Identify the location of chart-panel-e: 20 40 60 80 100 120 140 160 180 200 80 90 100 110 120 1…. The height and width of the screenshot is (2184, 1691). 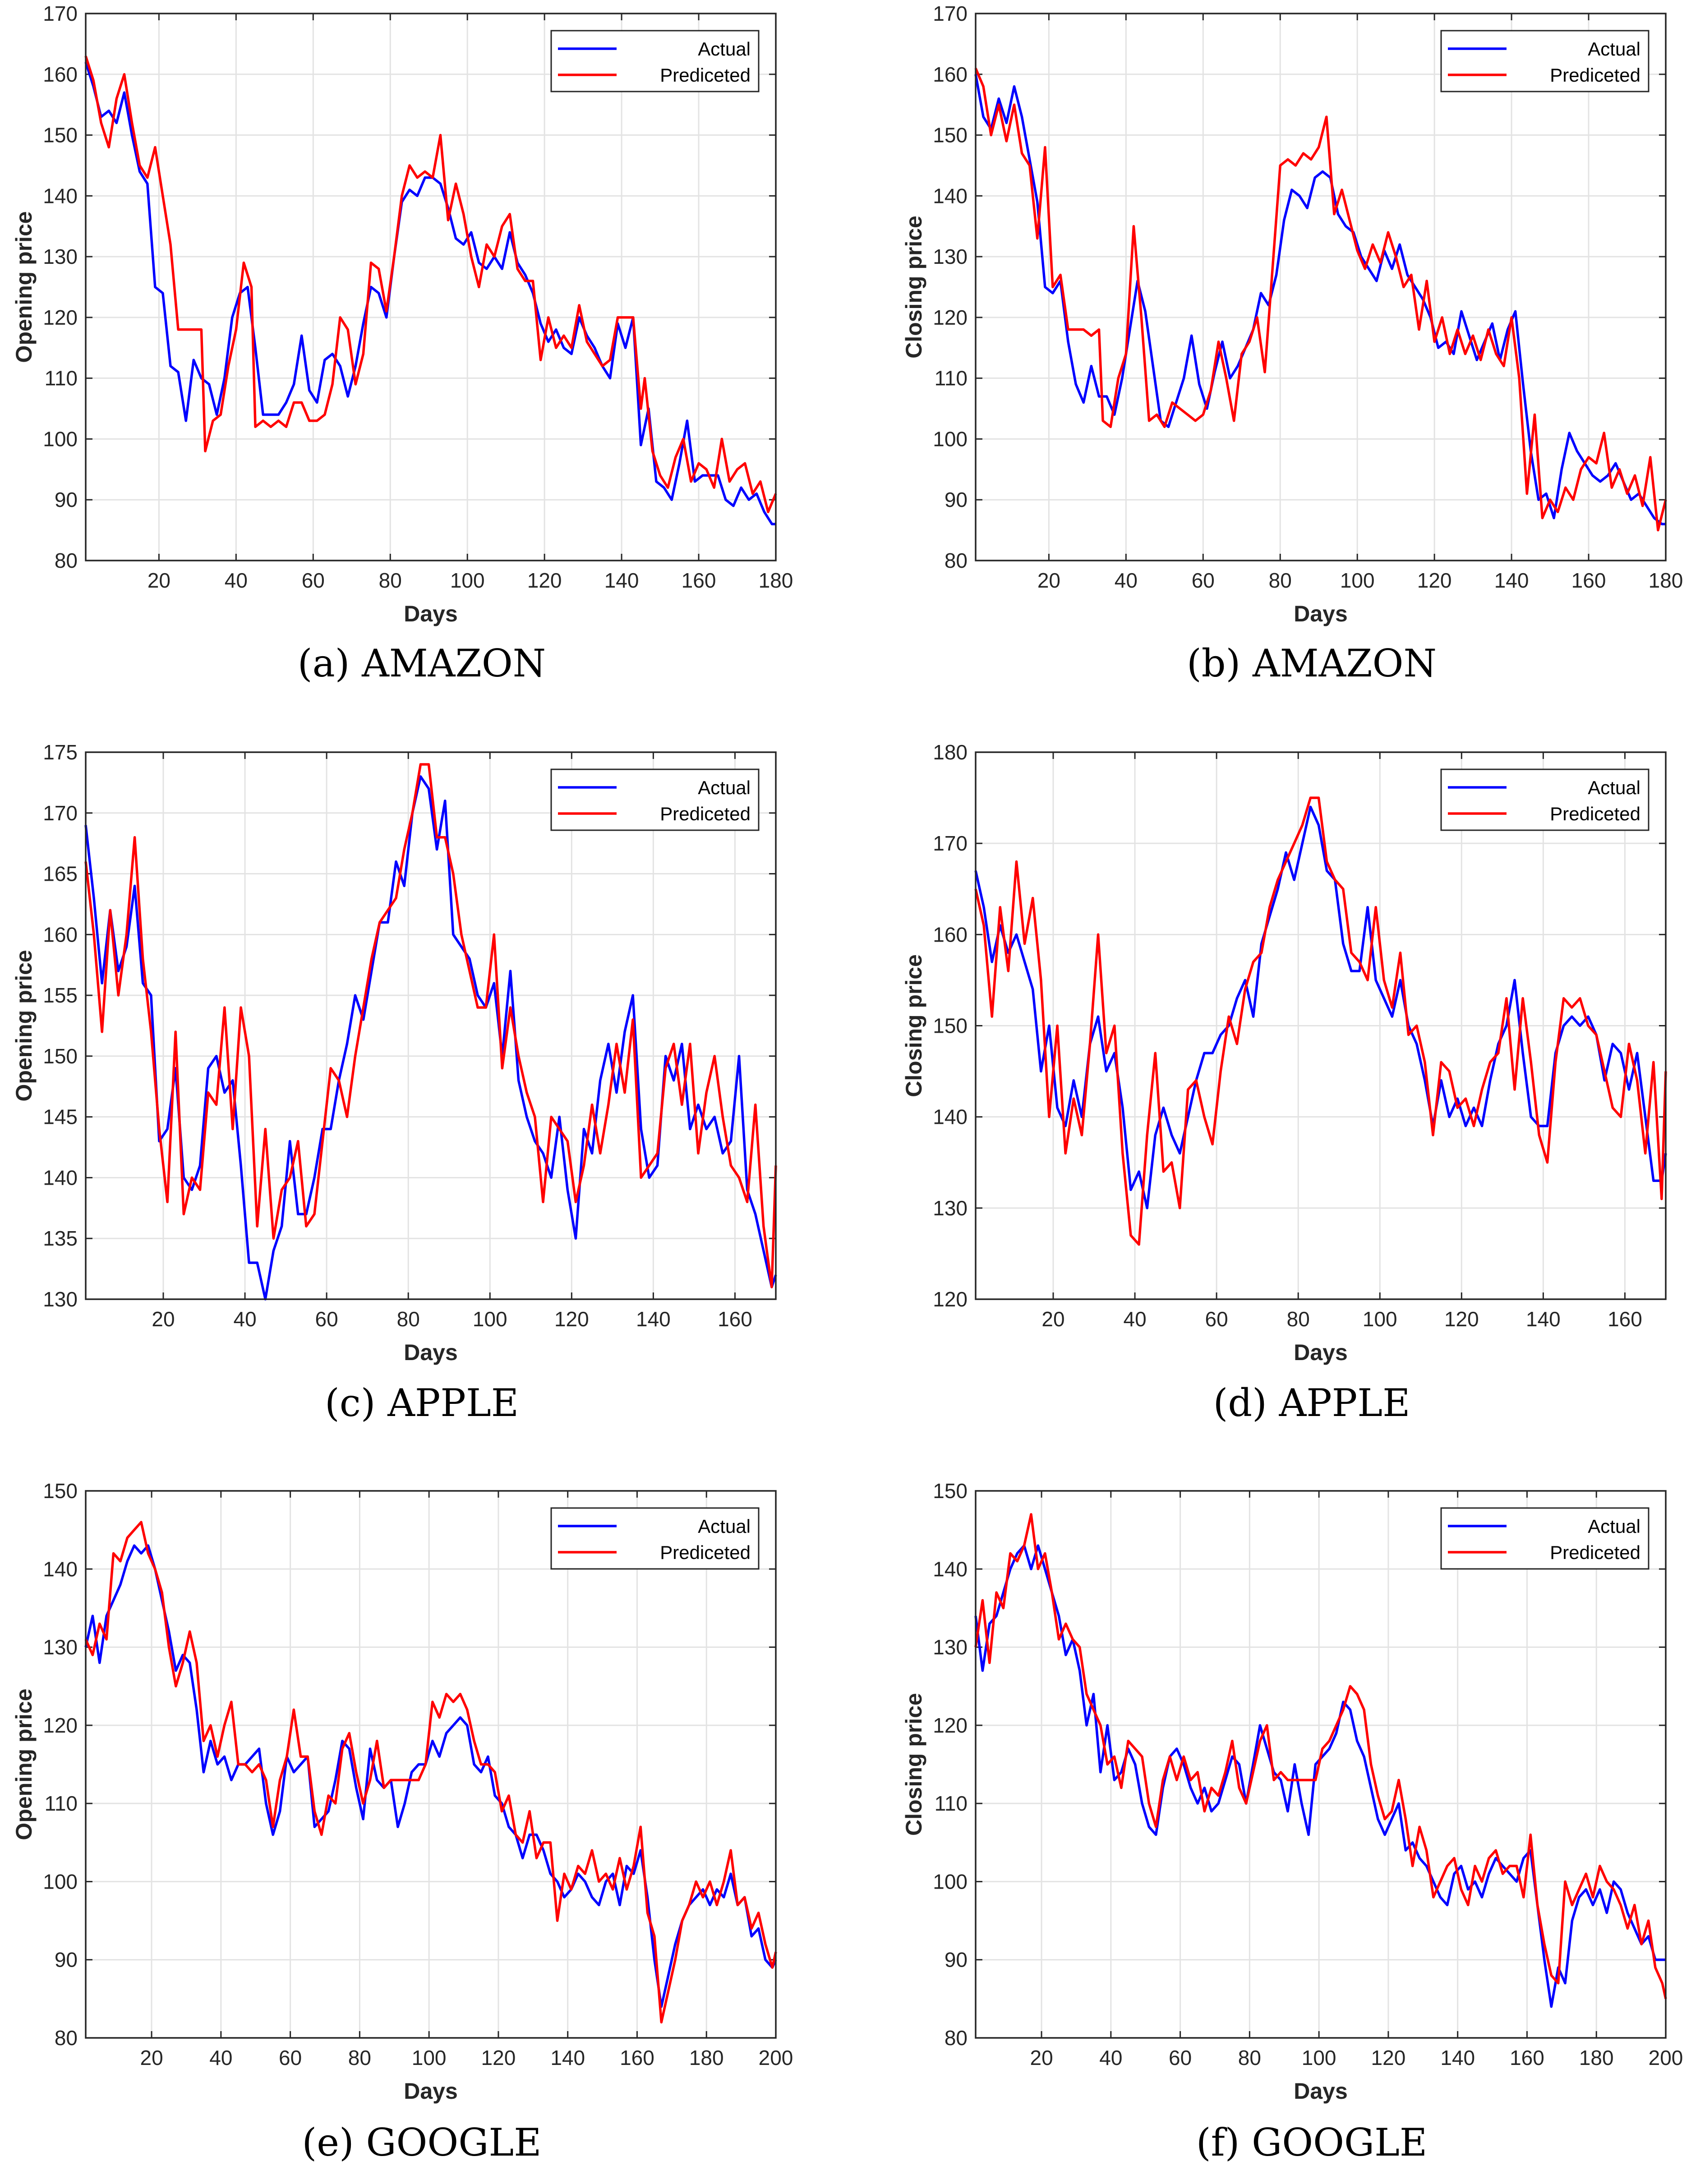
(402, 1822).